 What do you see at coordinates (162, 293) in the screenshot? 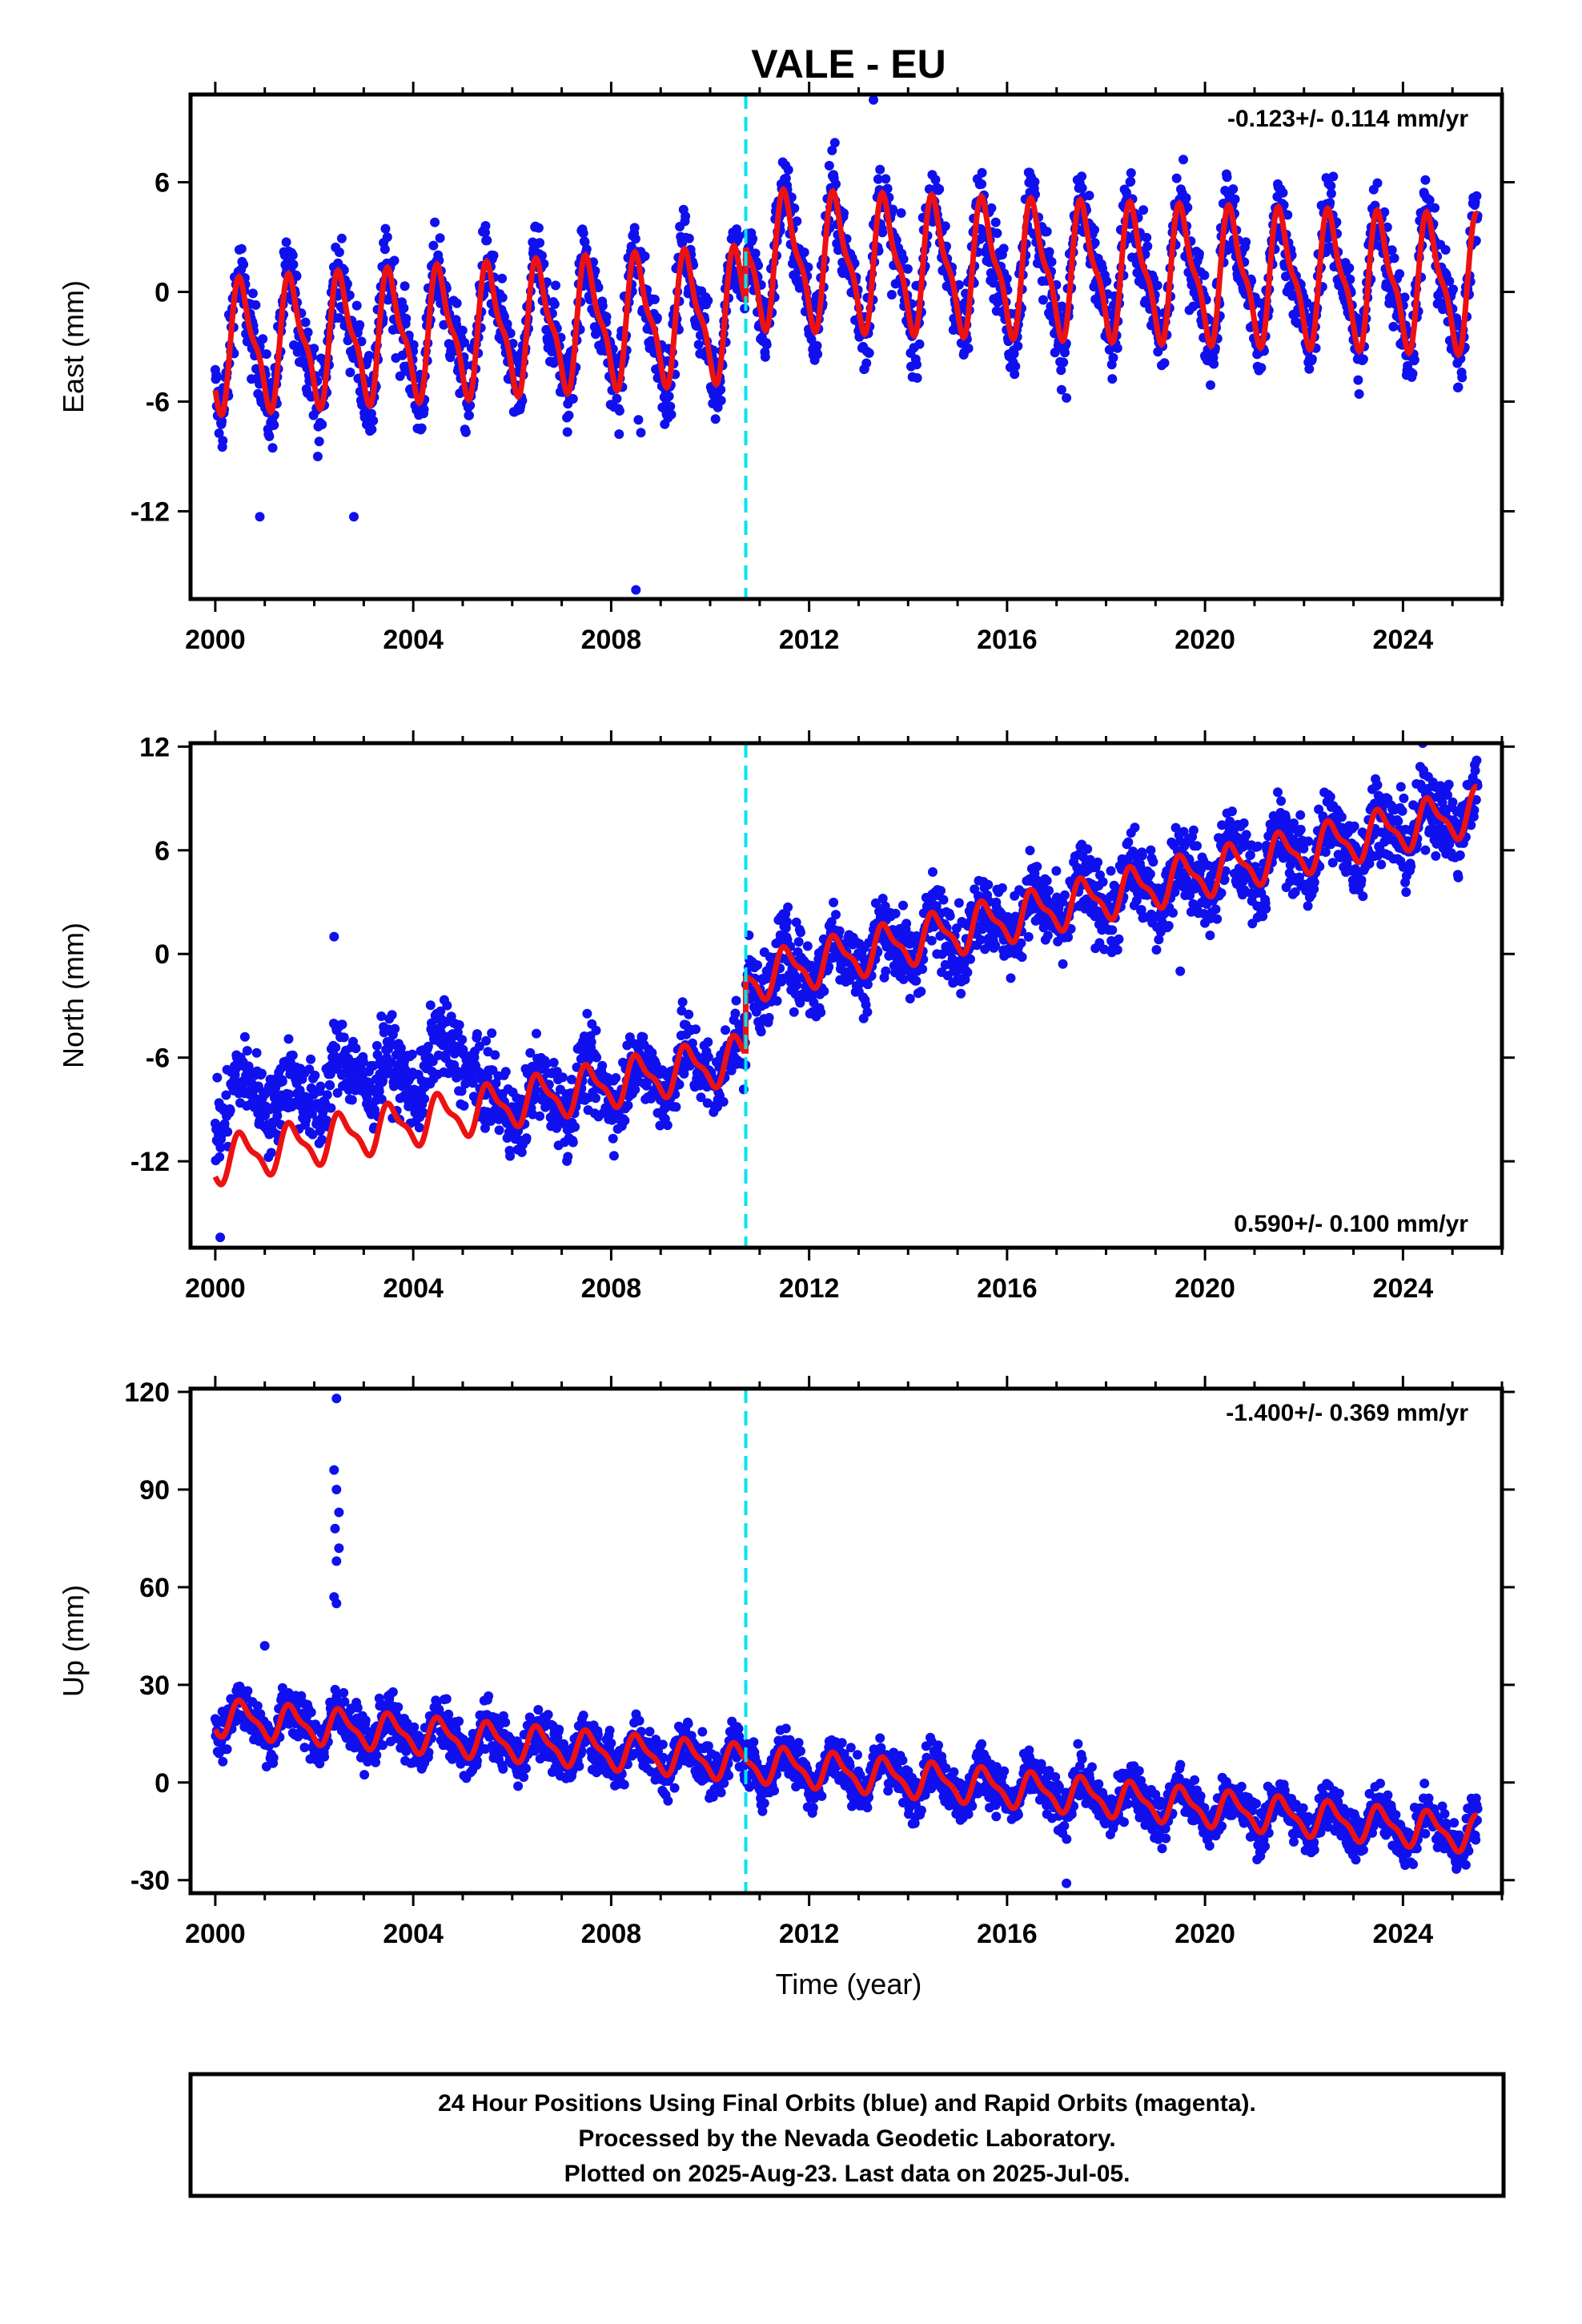
I see `y-tick-label: 0` at bounding box center [162, 293].